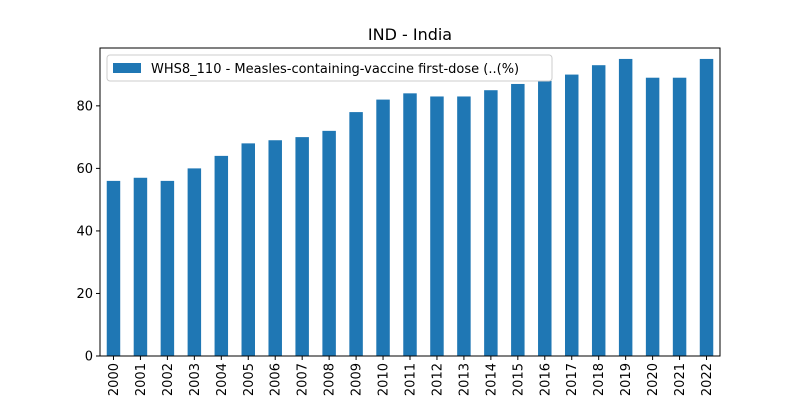 The width and height of the screenshot is (800, 400). What do you see at coordinates (707, 379) in the screenshot?
I see `x-tick-label-2022: 2022` at bounding box center [707, 379].